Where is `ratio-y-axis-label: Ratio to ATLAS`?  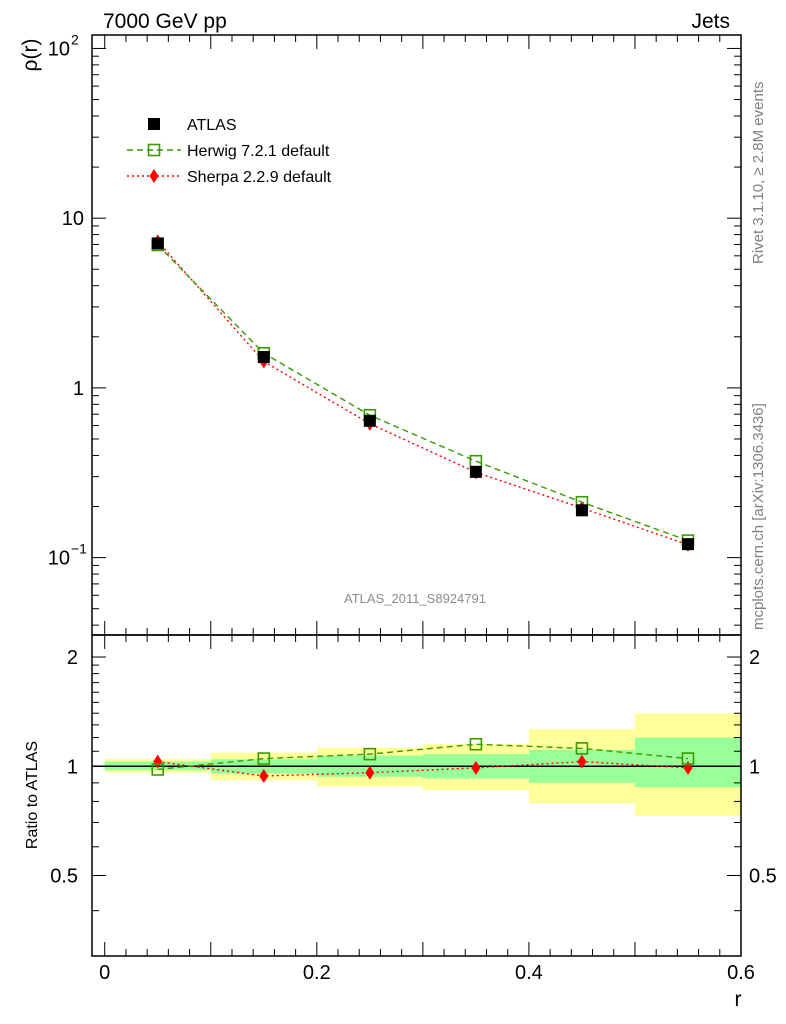 ratio-y-axis-label: Ratio to ATLAS is located at coordinates (32, 795).